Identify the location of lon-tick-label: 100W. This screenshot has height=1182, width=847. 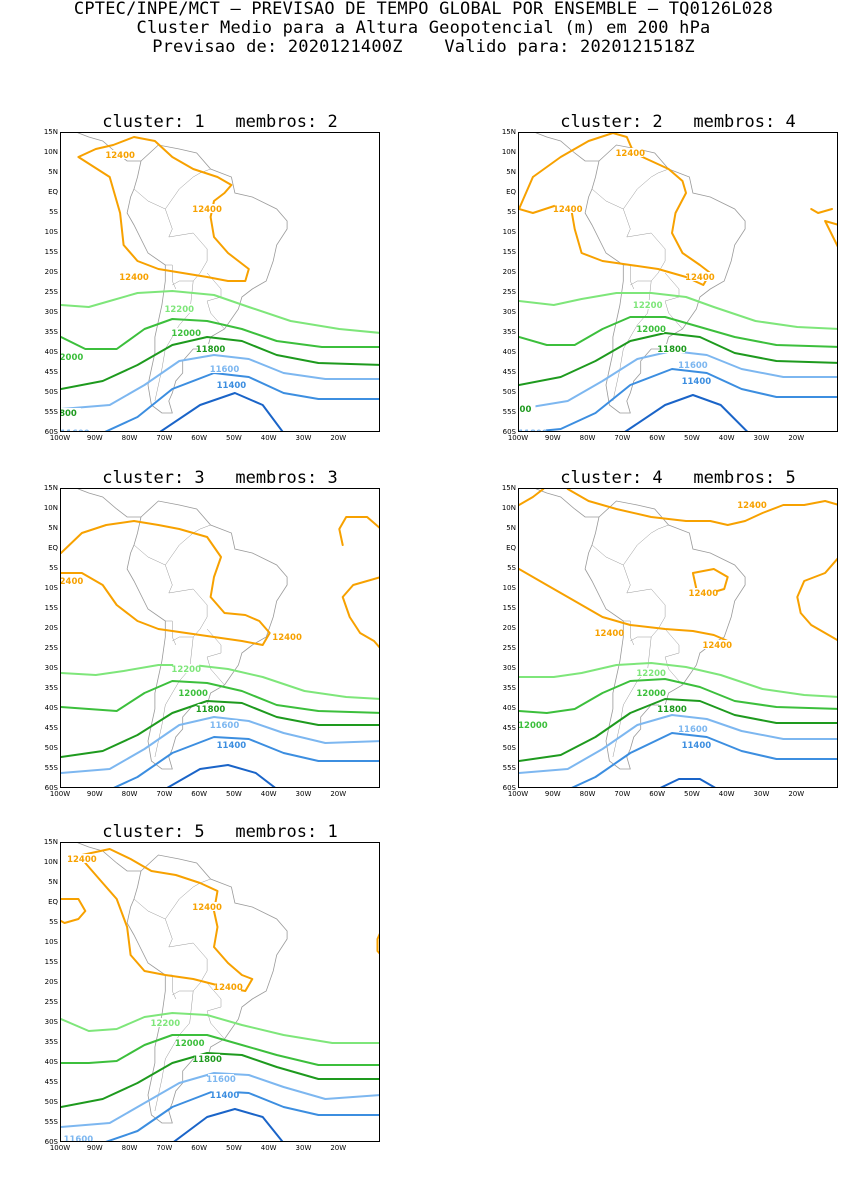
(60, 438).